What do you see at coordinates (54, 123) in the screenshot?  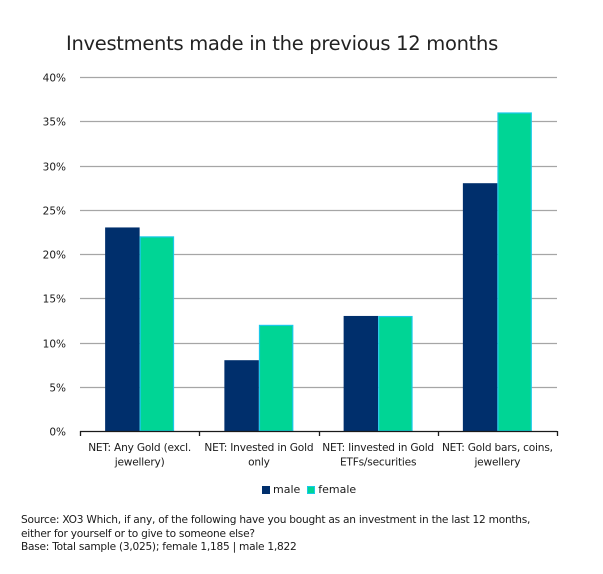 I see `y-tick-label: 35%` at bounding box center [54, 123].